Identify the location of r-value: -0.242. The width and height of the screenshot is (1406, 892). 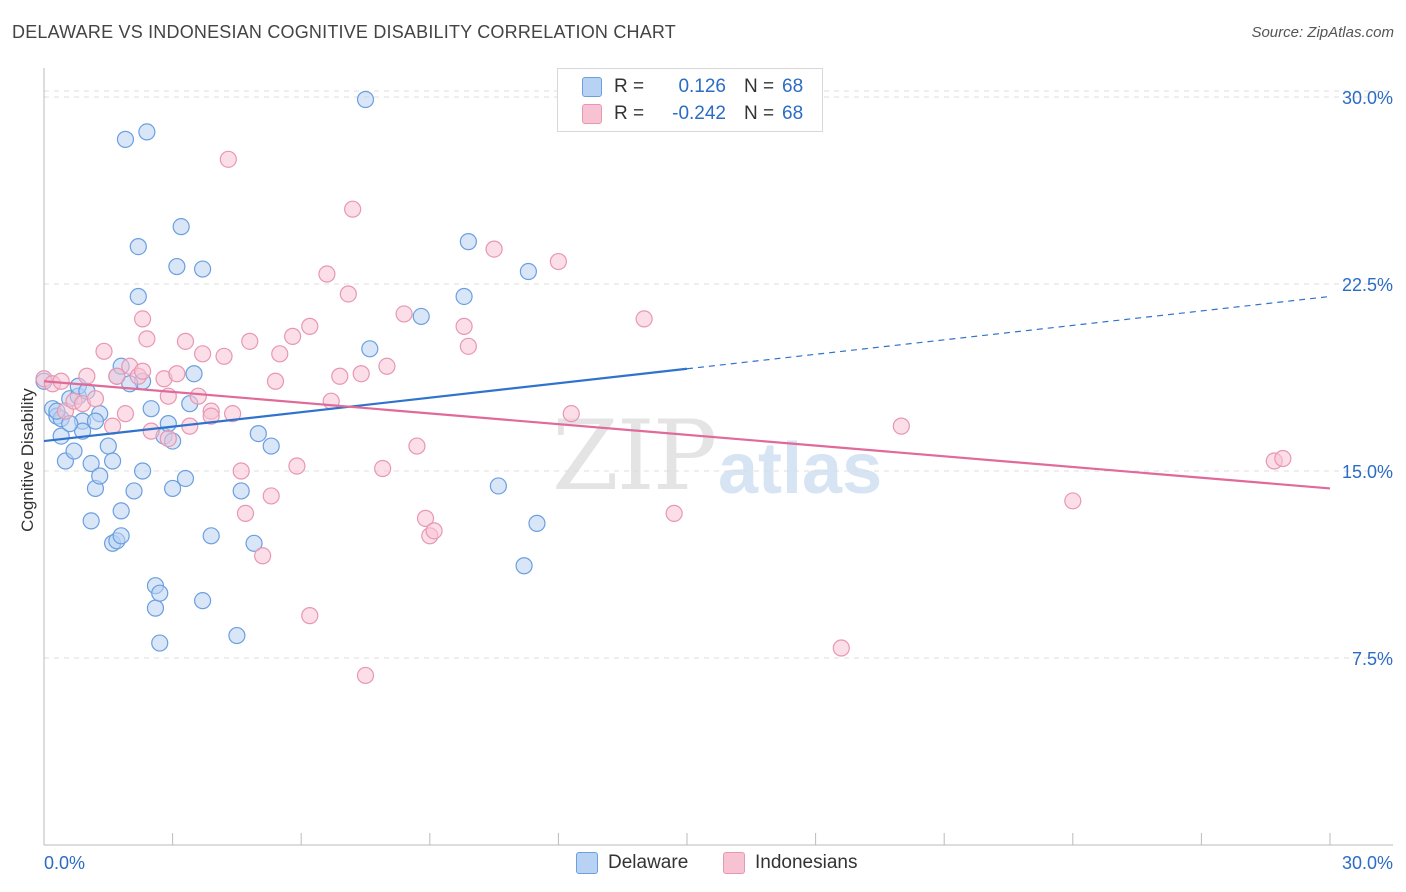
(699, 113).